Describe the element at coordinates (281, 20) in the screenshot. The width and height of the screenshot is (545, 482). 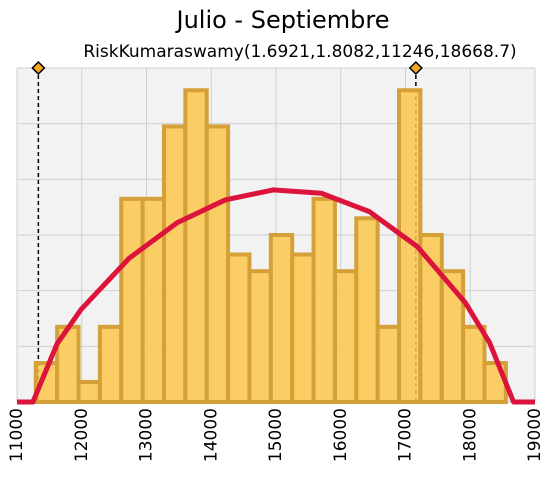
I see `chart-title: Julio - Septiembre` at that location.